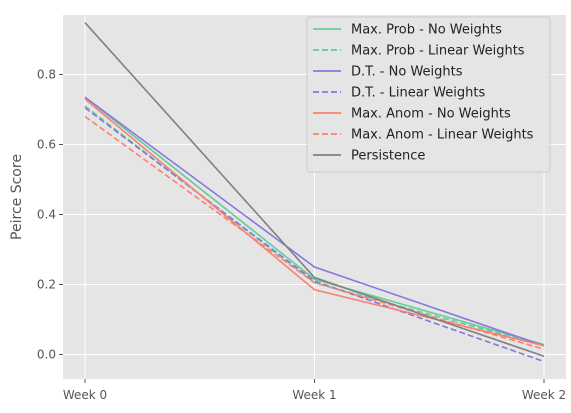 The image size is (571, 413). I want to click on x-tick-label: Week 2, so click(544, 395).